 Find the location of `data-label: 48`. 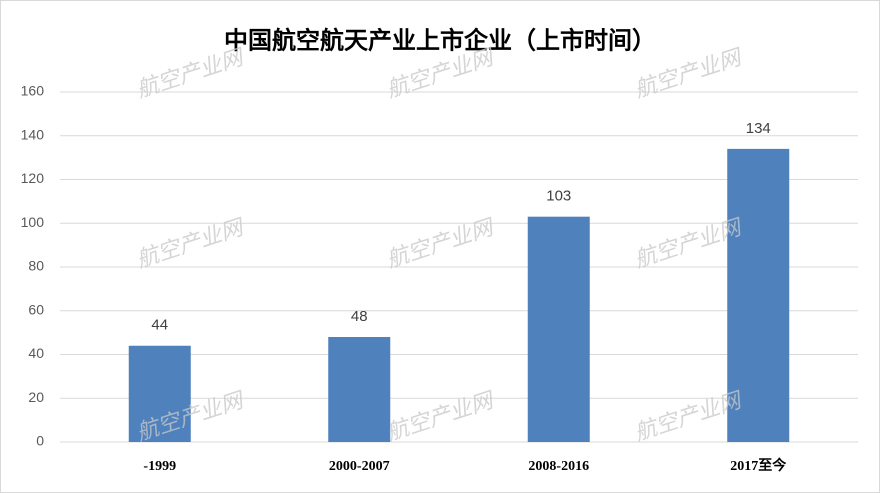

data-label: 48 is located at coordinates (359, 316).